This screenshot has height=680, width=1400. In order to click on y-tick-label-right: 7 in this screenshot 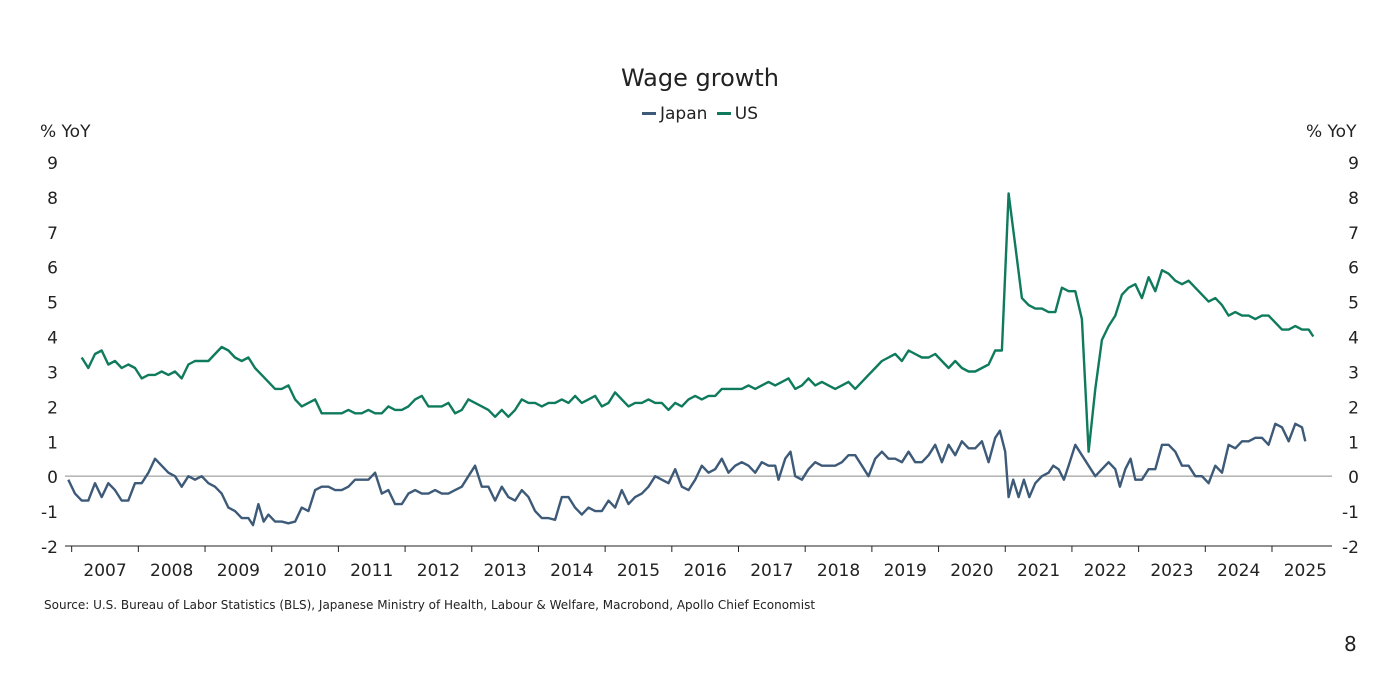, I will do `click(1353, 234)`.